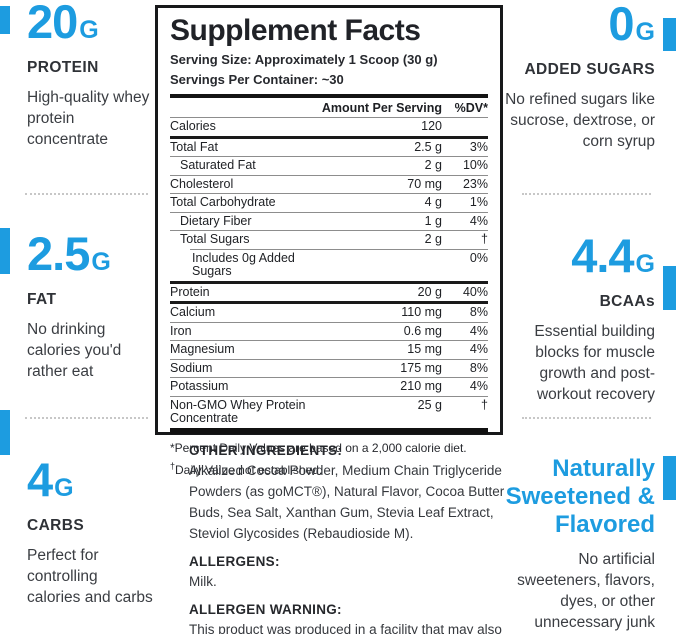 This screenshot has width=679, height=634. What do you see at coordinates (465, 127) in the screenshot?
I see `nutrient-dv` at bounding box center [465, 127].